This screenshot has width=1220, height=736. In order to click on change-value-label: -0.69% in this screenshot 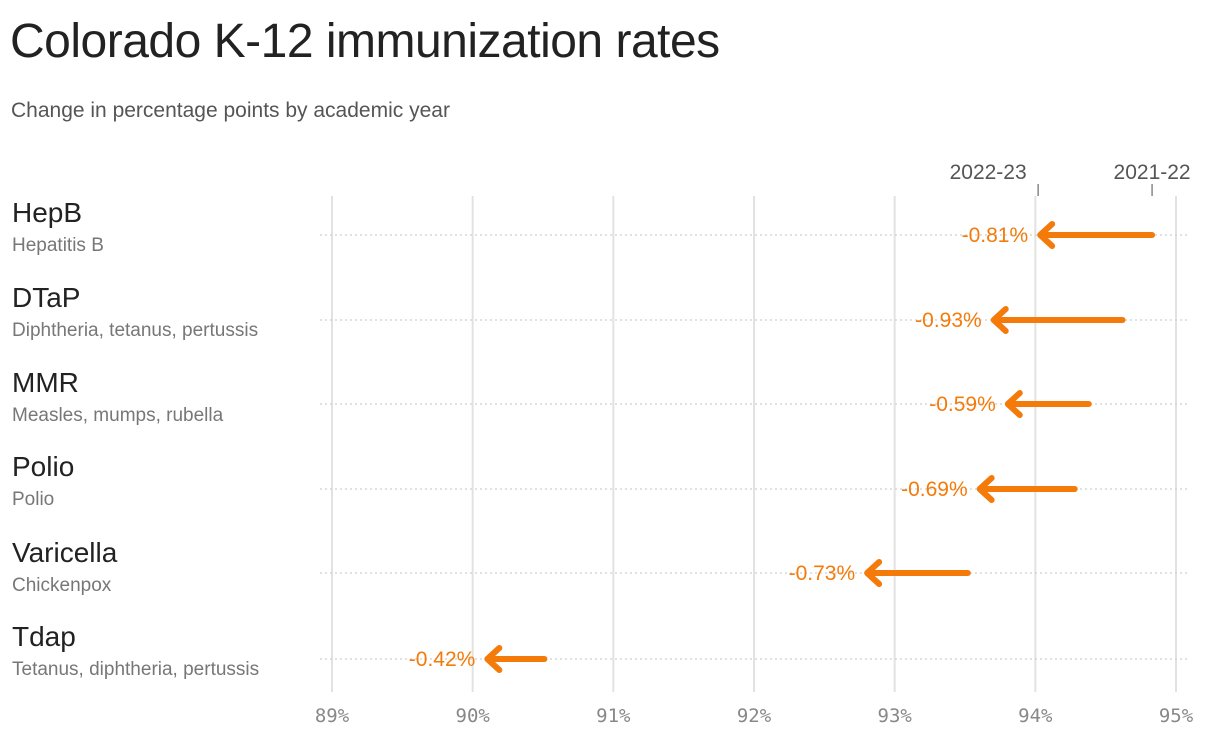, I will do `click(934, 489)`.